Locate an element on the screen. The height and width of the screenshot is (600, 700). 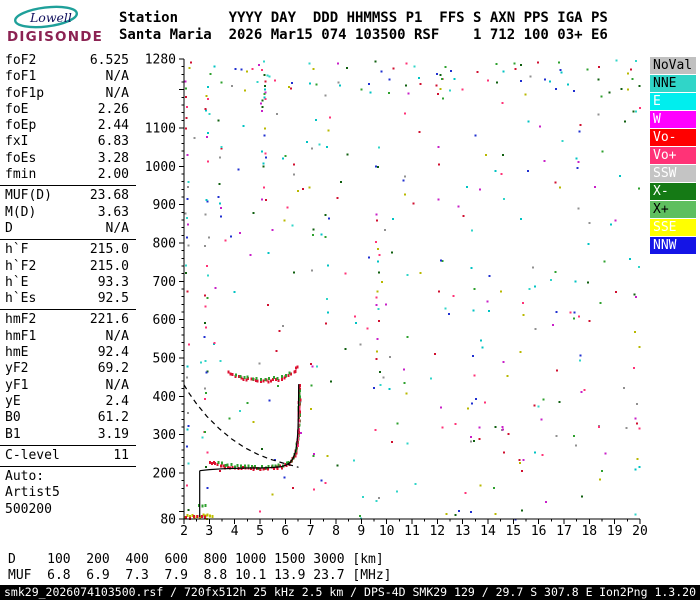
trace-f-trace-o-mode is located at coordinates (255, 427).